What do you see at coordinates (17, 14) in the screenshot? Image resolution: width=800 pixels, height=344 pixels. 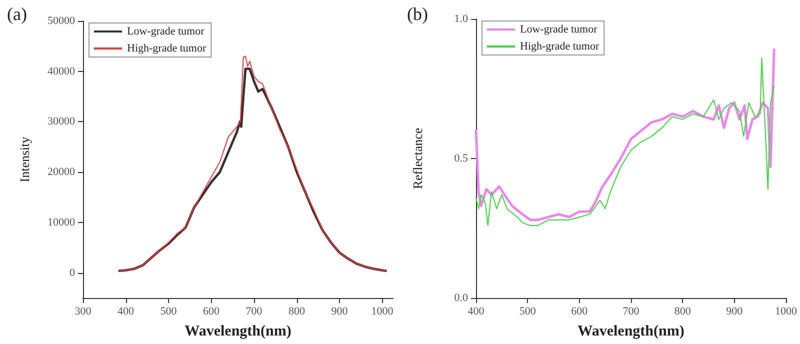 I see `chart-title: (a)` at bounding box center [17, 14].